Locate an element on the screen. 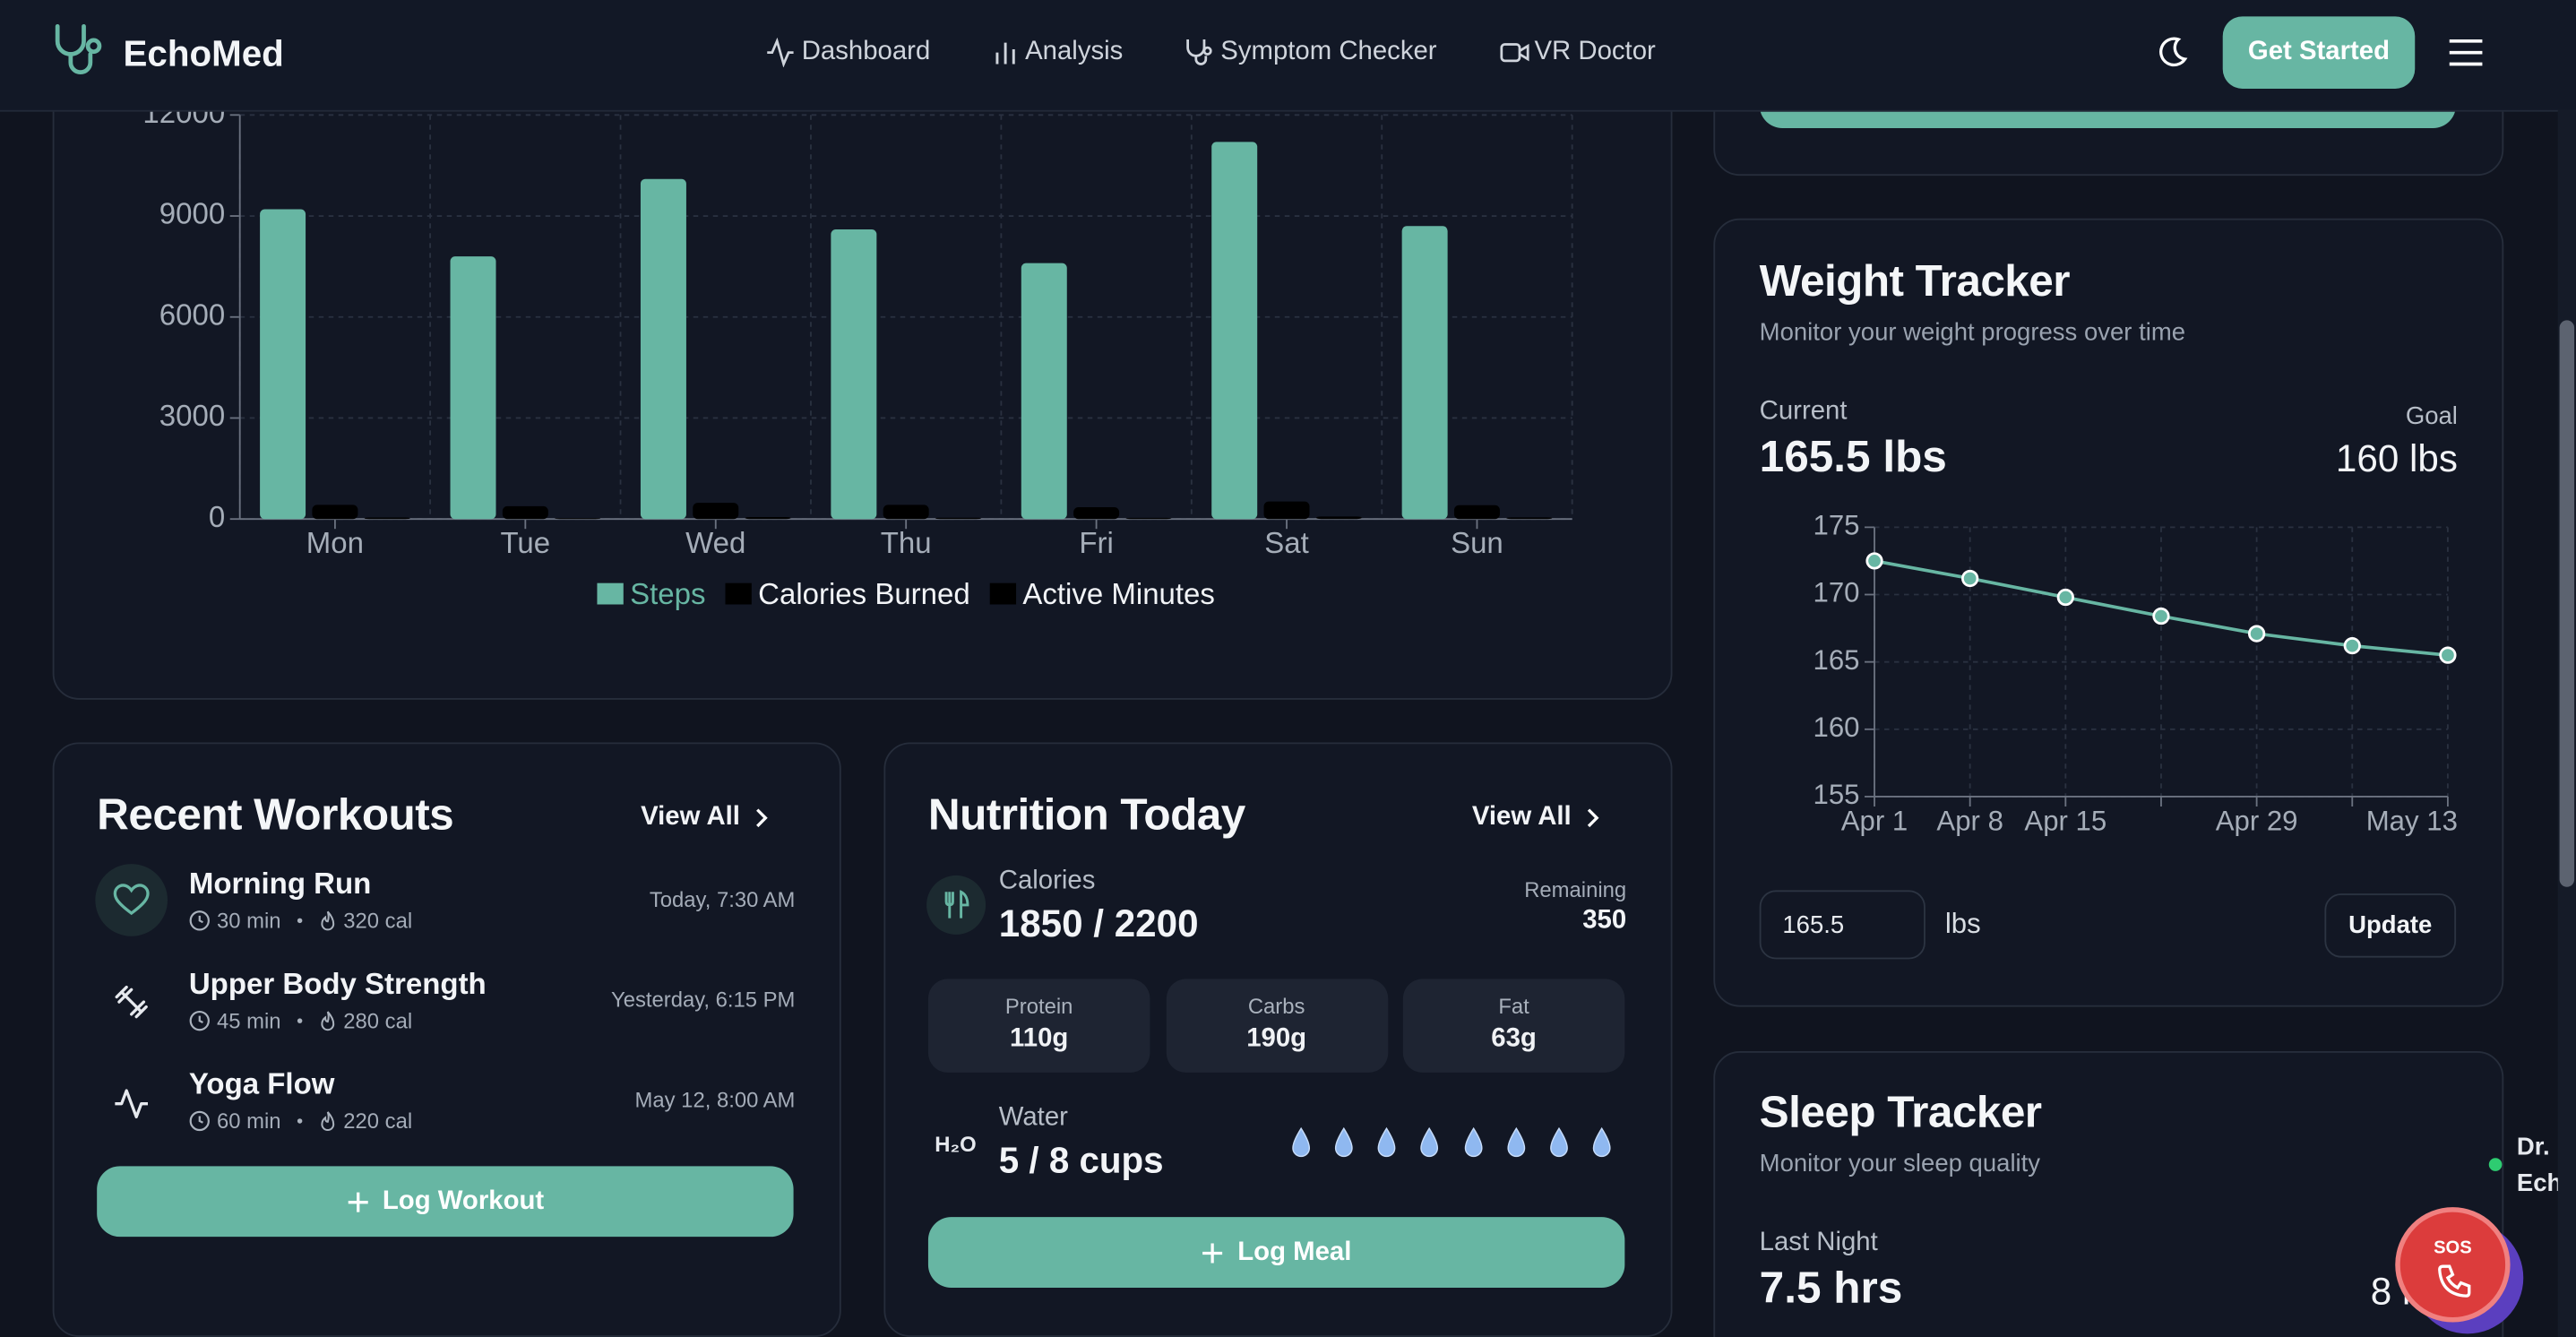  macro-value: 110g is located at coordinates (1039, 1038).